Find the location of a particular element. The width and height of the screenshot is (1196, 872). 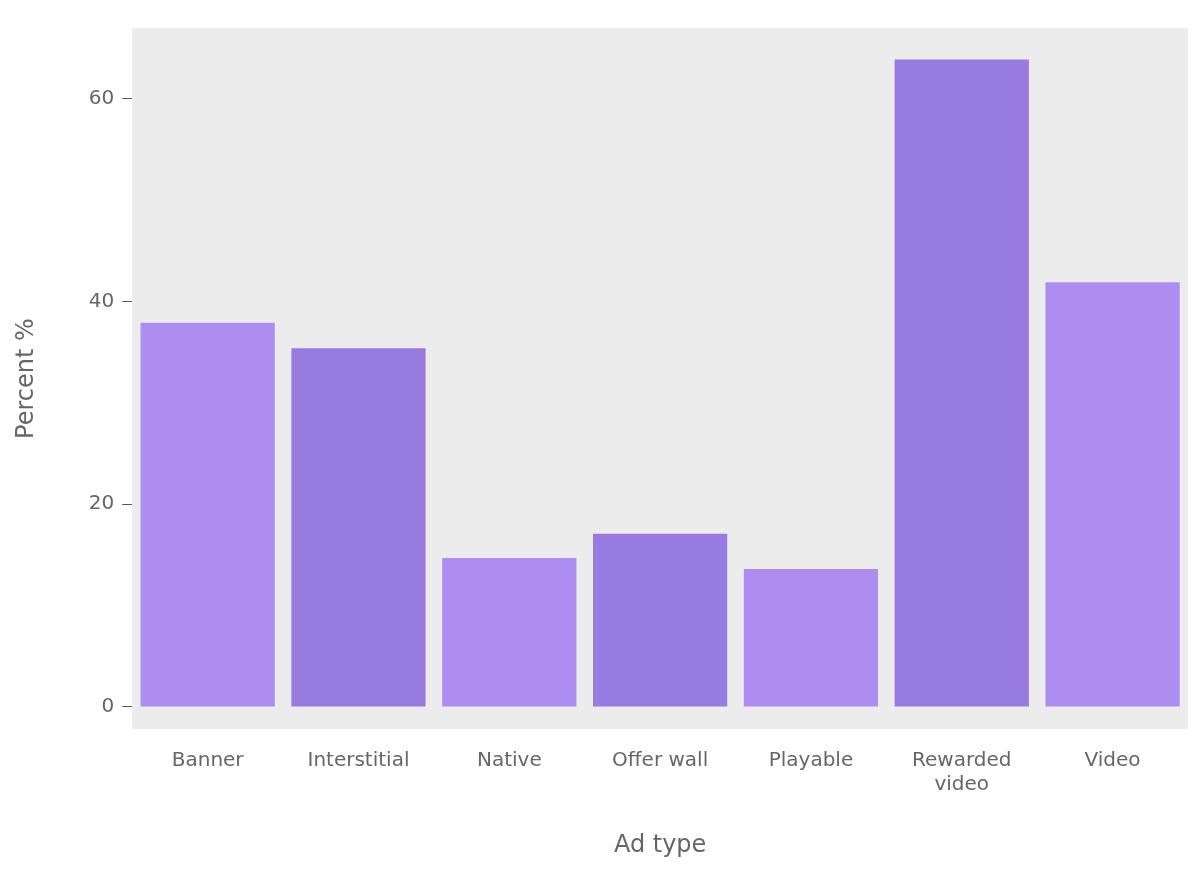

x-tick-label: Video is located at coordinates (1112, 759).